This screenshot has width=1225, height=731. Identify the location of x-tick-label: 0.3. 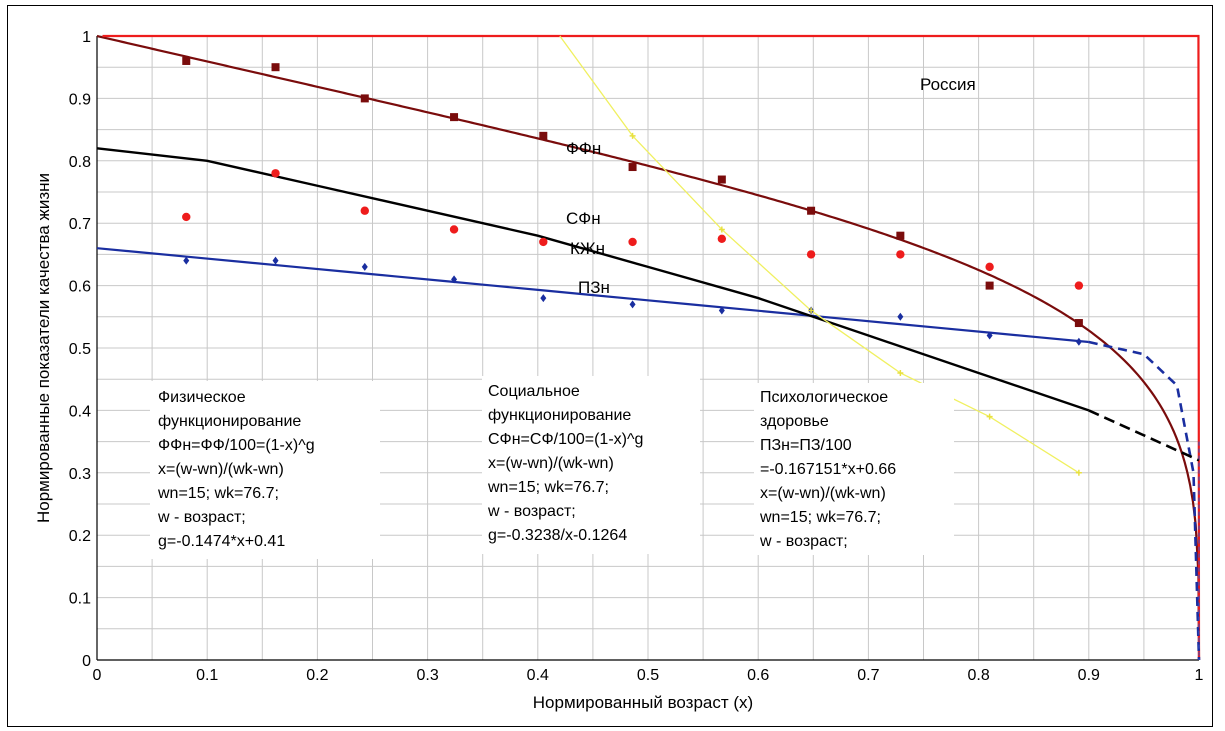
(427, 675).